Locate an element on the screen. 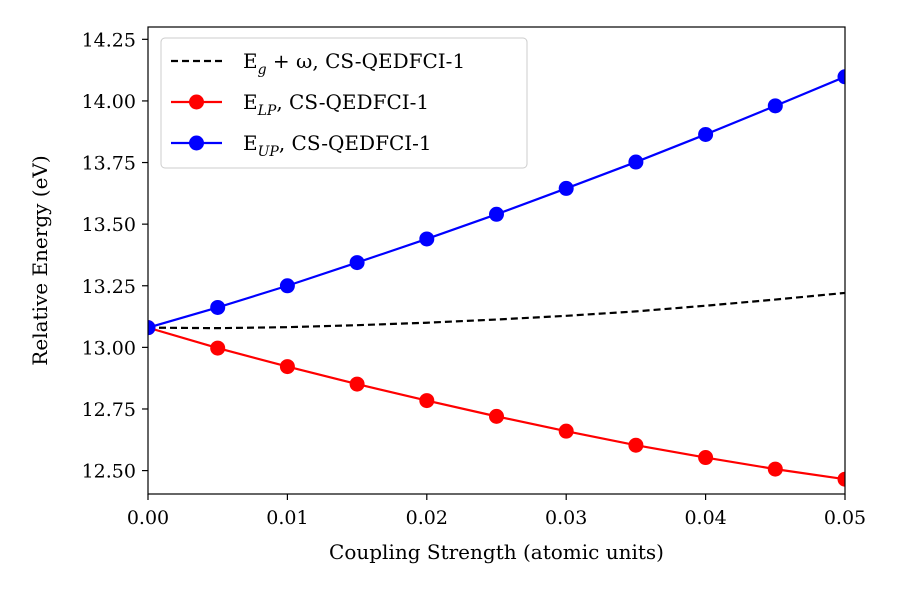 The image size is (900, 600). y-tick-label: 12.50 is located at coordinates (109, 472).